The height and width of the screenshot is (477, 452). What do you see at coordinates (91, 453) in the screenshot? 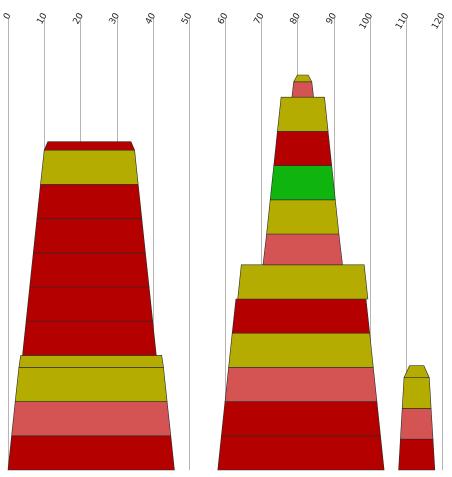
I see `segment-left-0-dark-red` at bounding box center [91, 453].